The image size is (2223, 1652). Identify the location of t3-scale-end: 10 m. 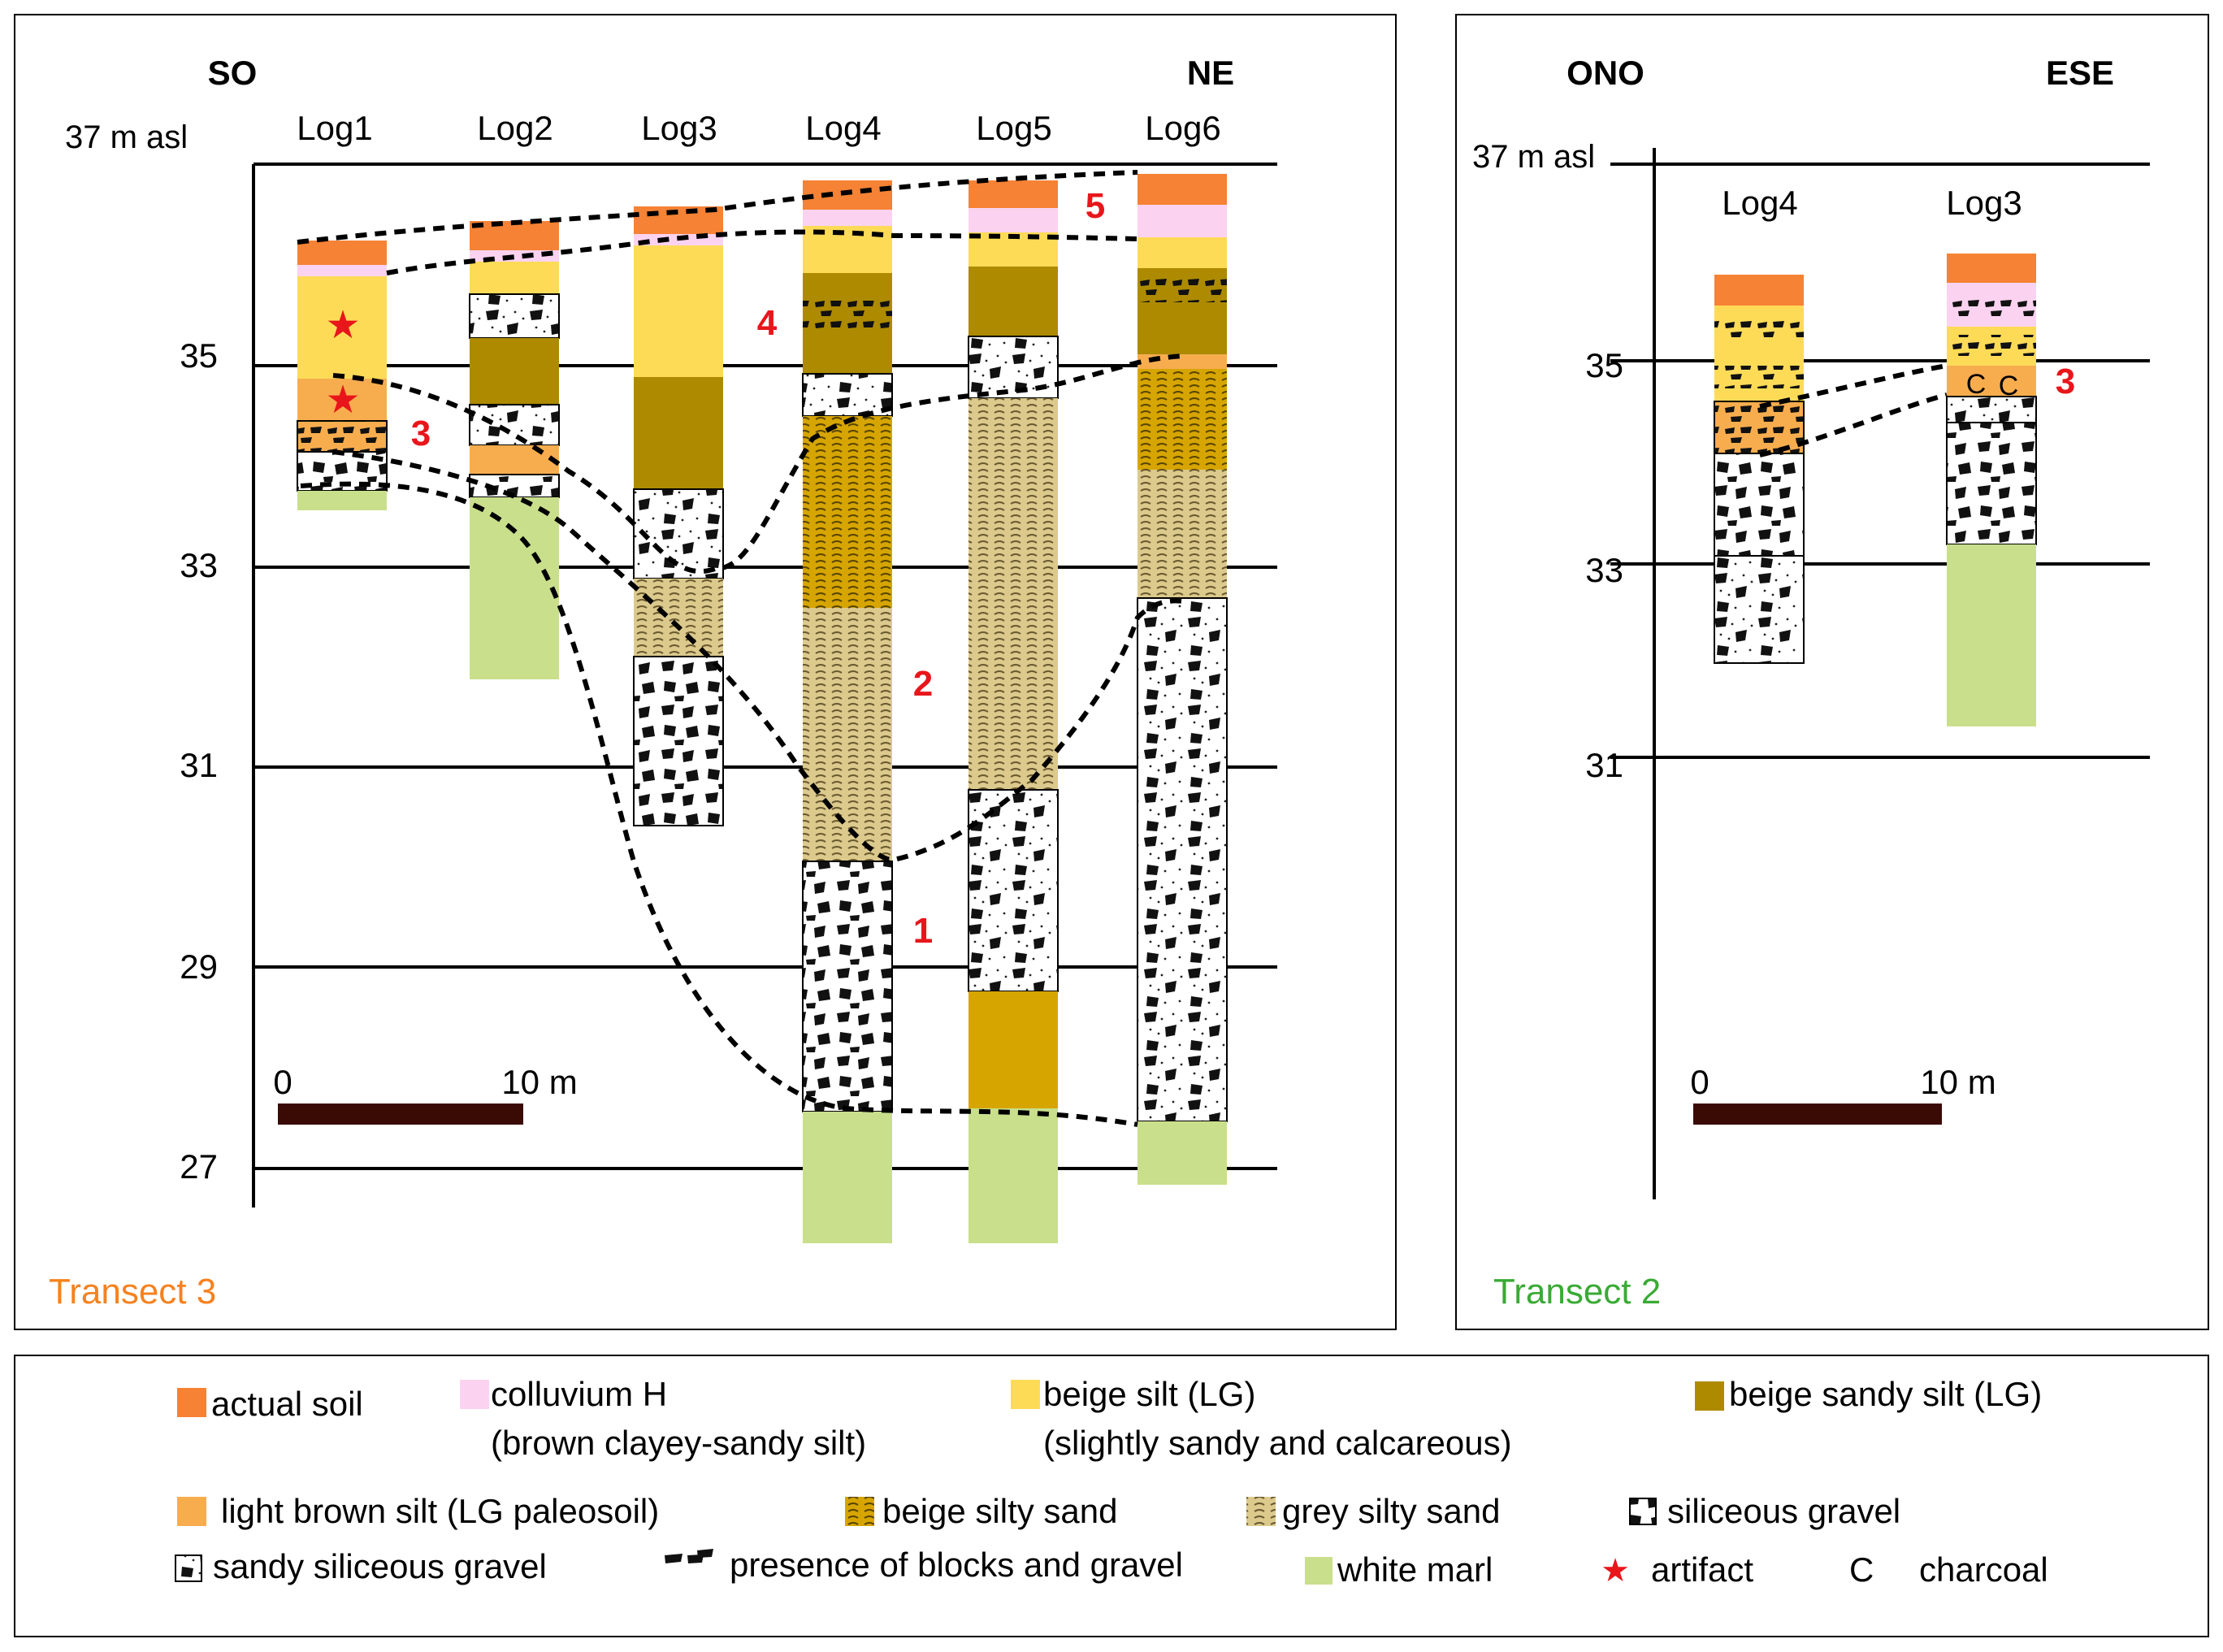
(539, 1082).